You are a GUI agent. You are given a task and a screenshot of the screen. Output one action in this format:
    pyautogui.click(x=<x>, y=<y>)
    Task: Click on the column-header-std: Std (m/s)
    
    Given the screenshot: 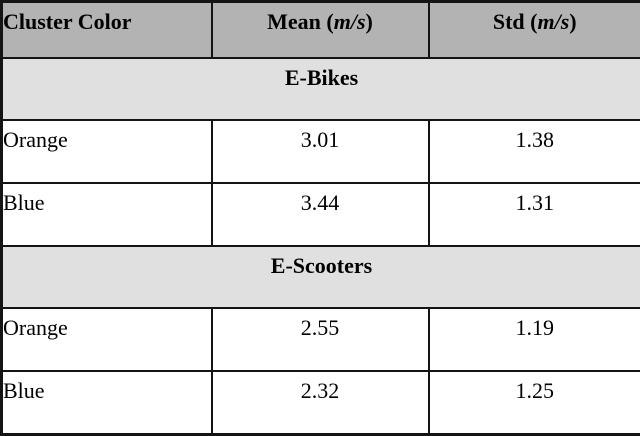 What is the action you would take?
    pyautogui.click(x=533, y=29)
    